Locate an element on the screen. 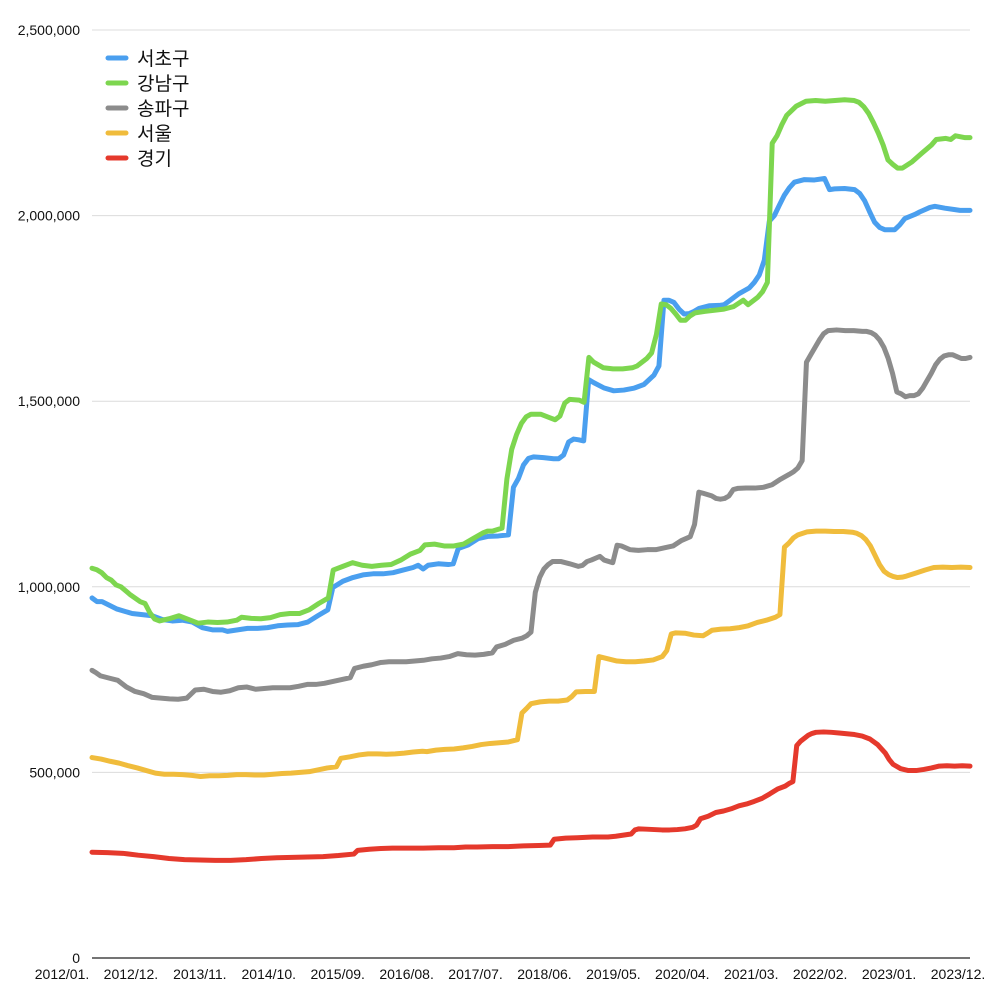 Image resolution: width=1000 pixels, height=1000 pixels. x-tick-label: 2022/02. is located at coordinates (820, 974).